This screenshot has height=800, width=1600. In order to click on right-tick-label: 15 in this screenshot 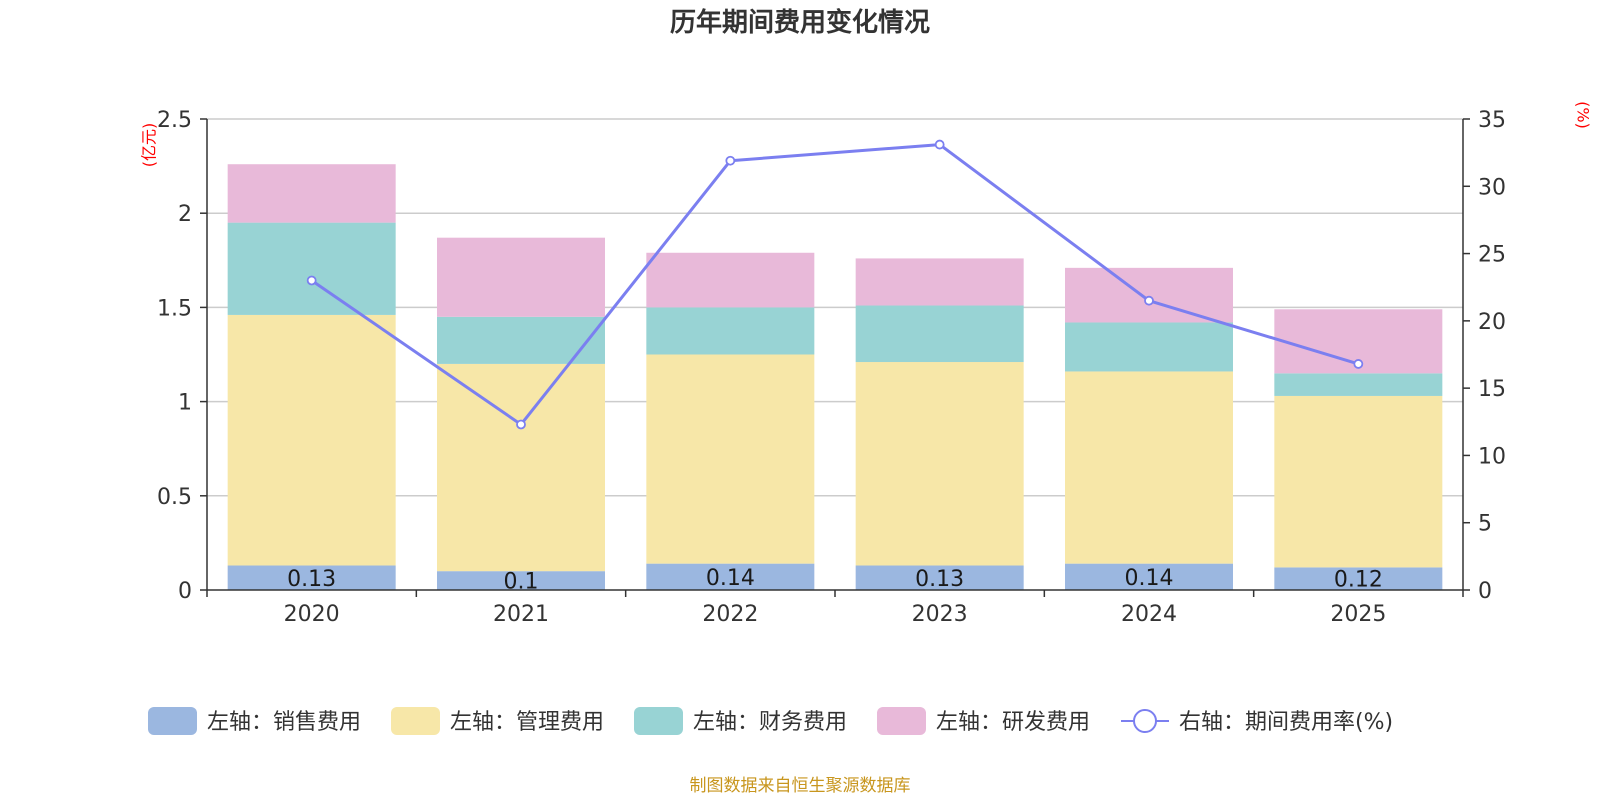, I will do `click(1492, 389)`.